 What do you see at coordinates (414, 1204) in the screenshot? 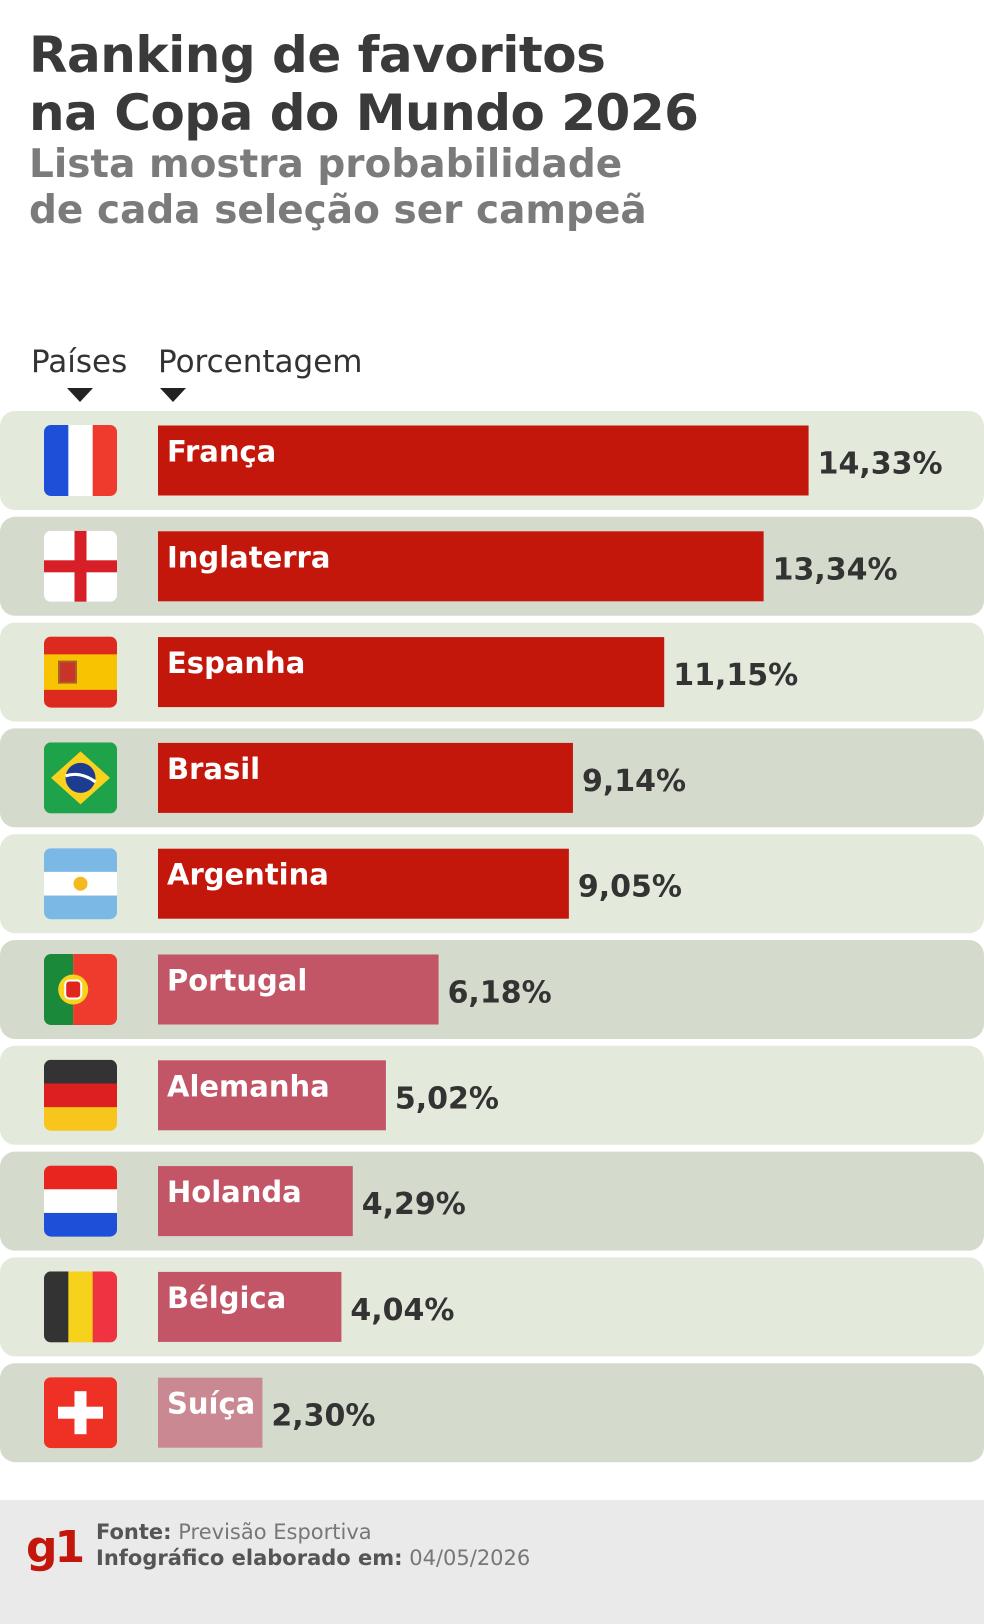
I see `bar-value-label: 4,29%` at bounding box center [414, 1204].